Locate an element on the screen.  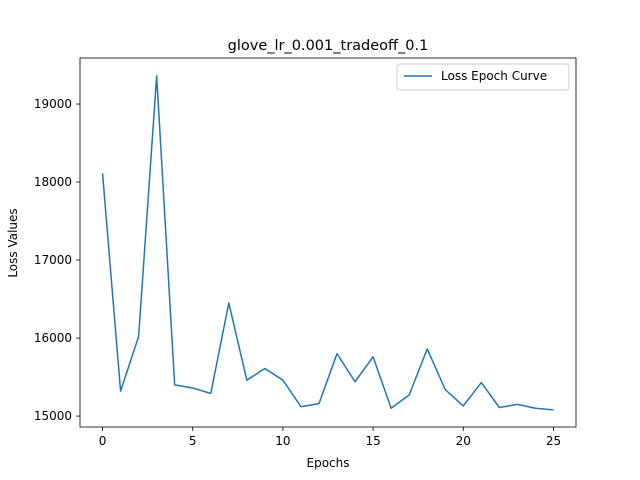
x-tick-label: 20 is located at coordinates (463, 441).